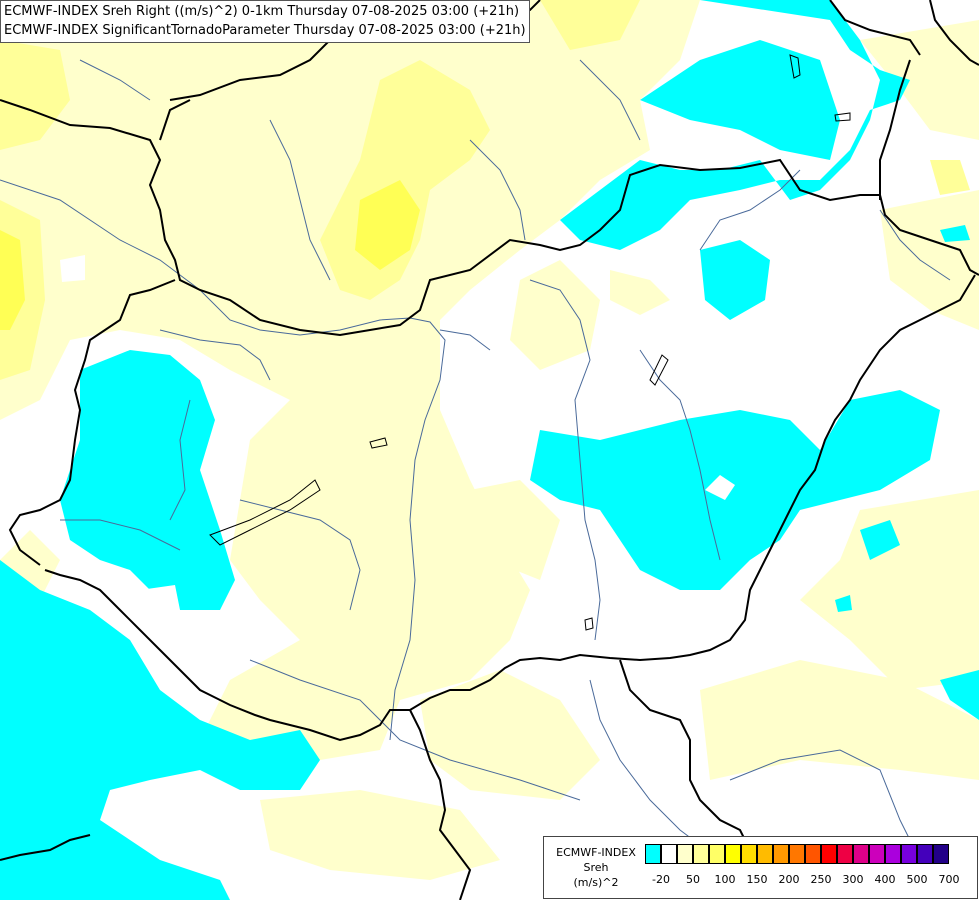 Image resolution: width=979 pixels, height=900 pixels. What do you see at coordinates (725, 879) in the screenshot?
I see `legend-tick-label: 100` at bounding box center [725, 879].